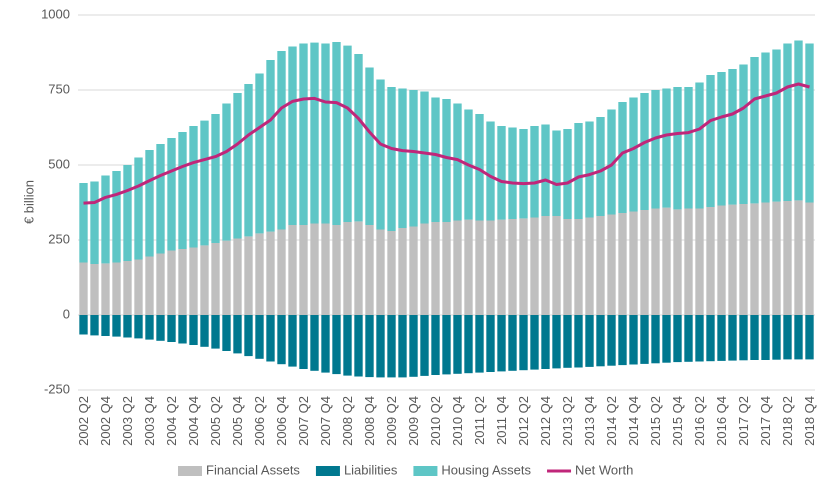  I want to click on legend-label: Housing Assets, so click(486, 469).